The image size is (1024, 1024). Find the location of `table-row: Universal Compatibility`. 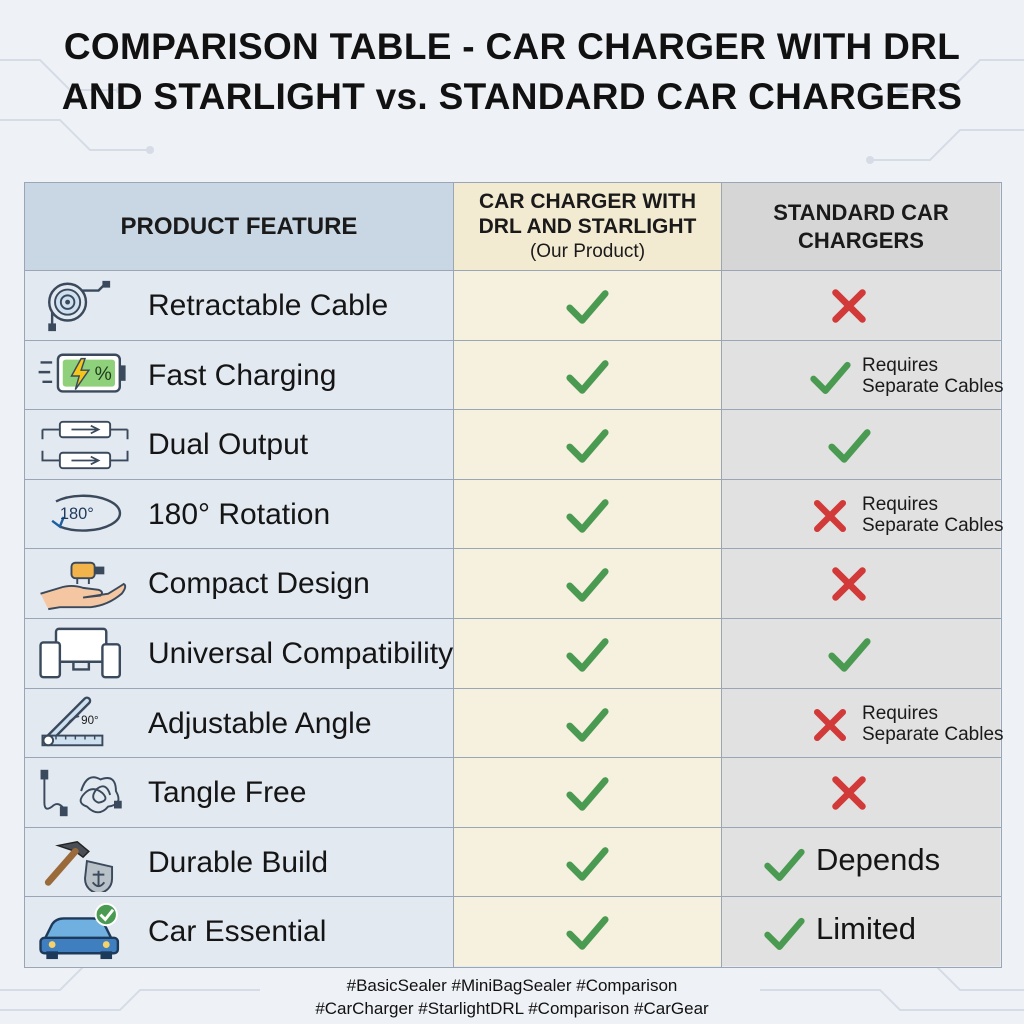

table-row: Universal Compatibility is located at coordinates (513, 653).